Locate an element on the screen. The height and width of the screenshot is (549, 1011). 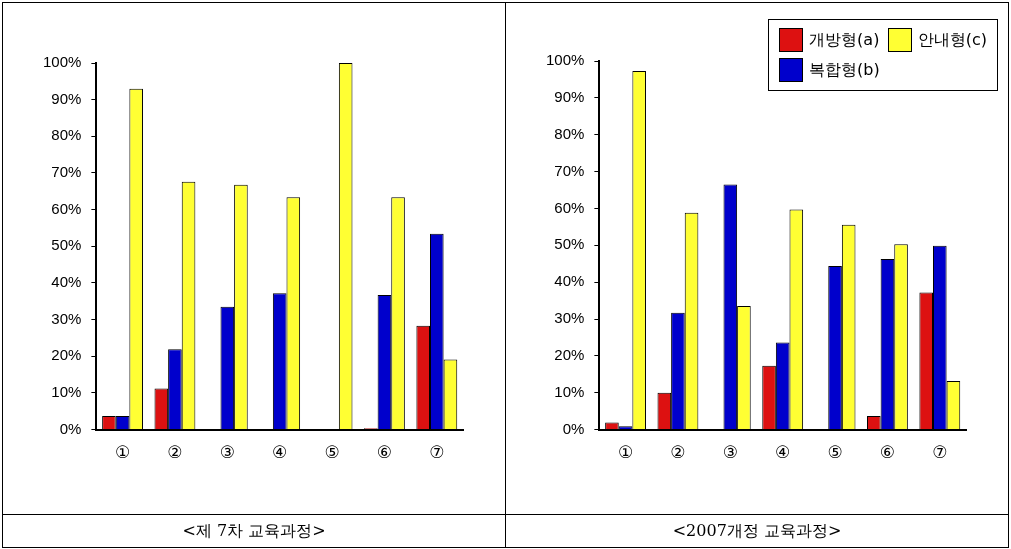
legend-label: 복합형(b) is located at coordinates (844, 70).